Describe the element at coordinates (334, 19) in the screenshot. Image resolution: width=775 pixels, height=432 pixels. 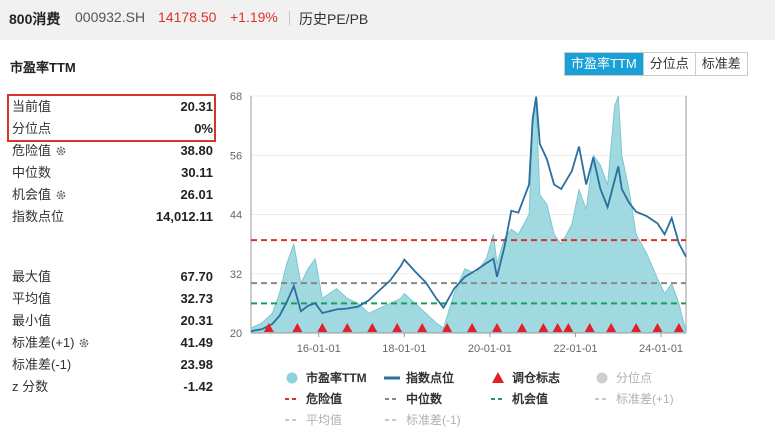
I see `history-pe-pb-link: 历史PE/PB` at that location.